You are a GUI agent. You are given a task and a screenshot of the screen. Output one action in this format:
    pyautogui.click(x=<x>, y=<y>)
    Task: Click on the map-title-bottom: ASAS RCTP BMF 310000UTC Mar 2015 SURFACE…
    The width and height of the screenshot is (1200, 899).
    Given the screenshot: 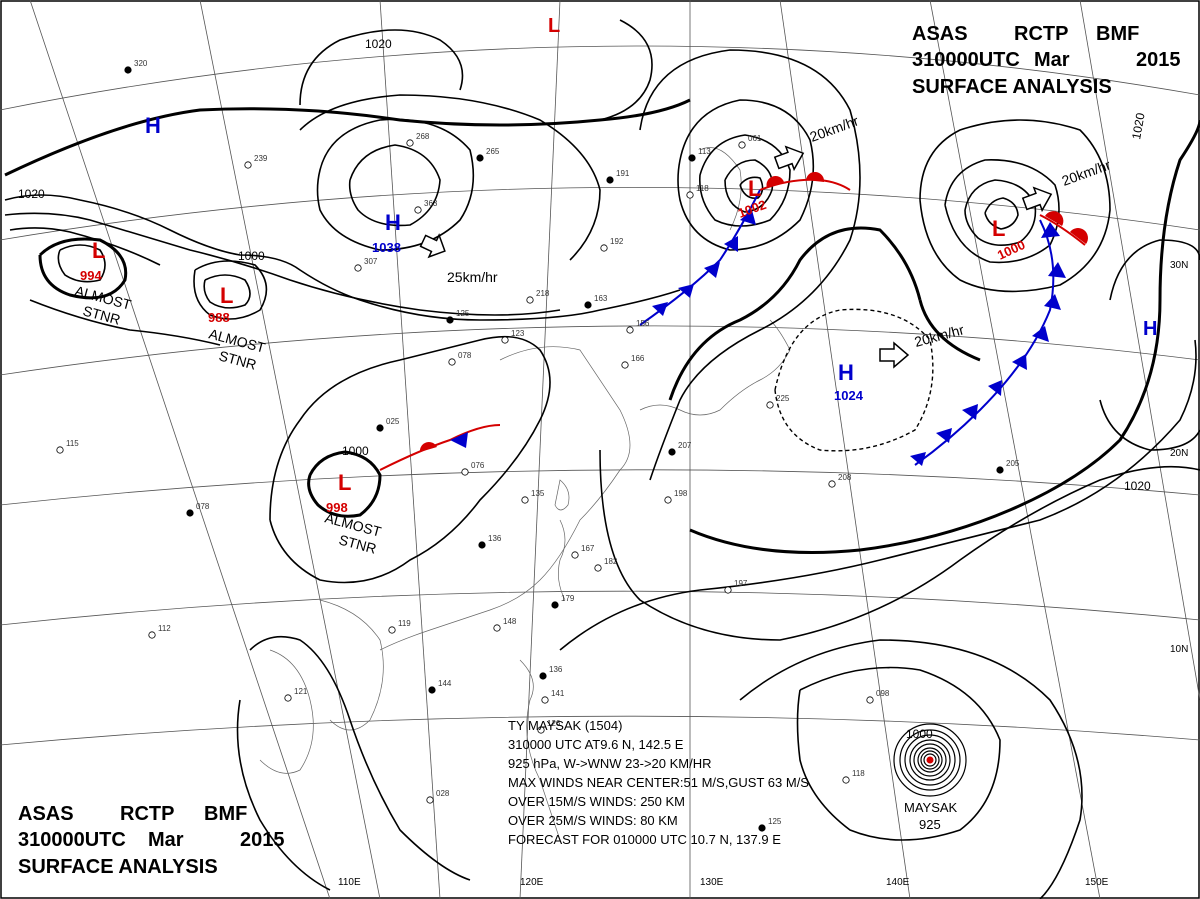 What is the action you would take?
    pyautogui.click(x=151, y=840)
    